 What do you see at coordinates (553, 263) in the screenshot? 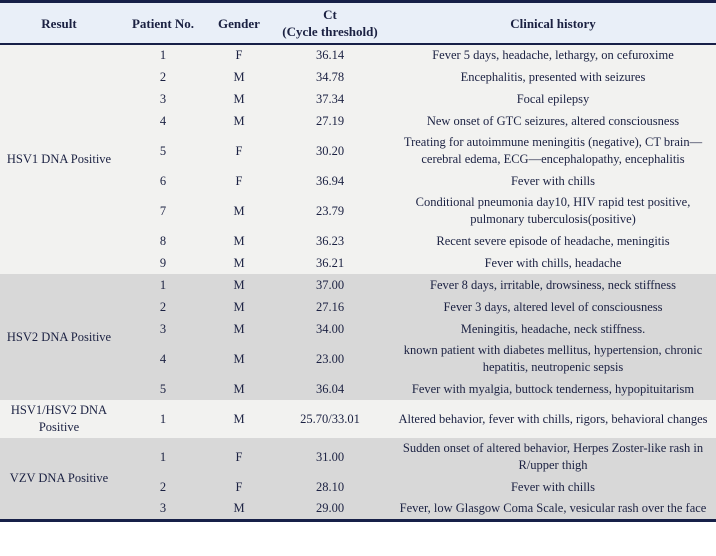
I see `clinical-history-cell: Fever with chills, headache` at bounding box center [553, 263].